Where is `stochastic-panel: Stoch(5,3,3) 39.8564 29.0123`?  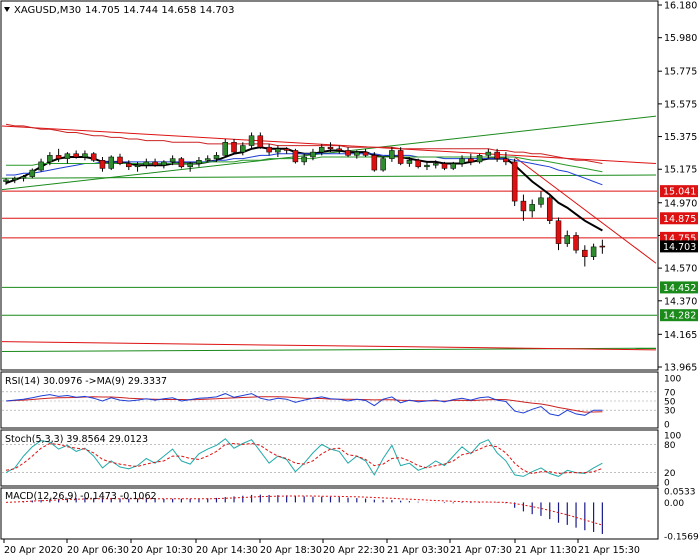
stochastic-panel: Stoch(5,3,3) 39.8564 29.0123 is located at coordinates (329, 458).